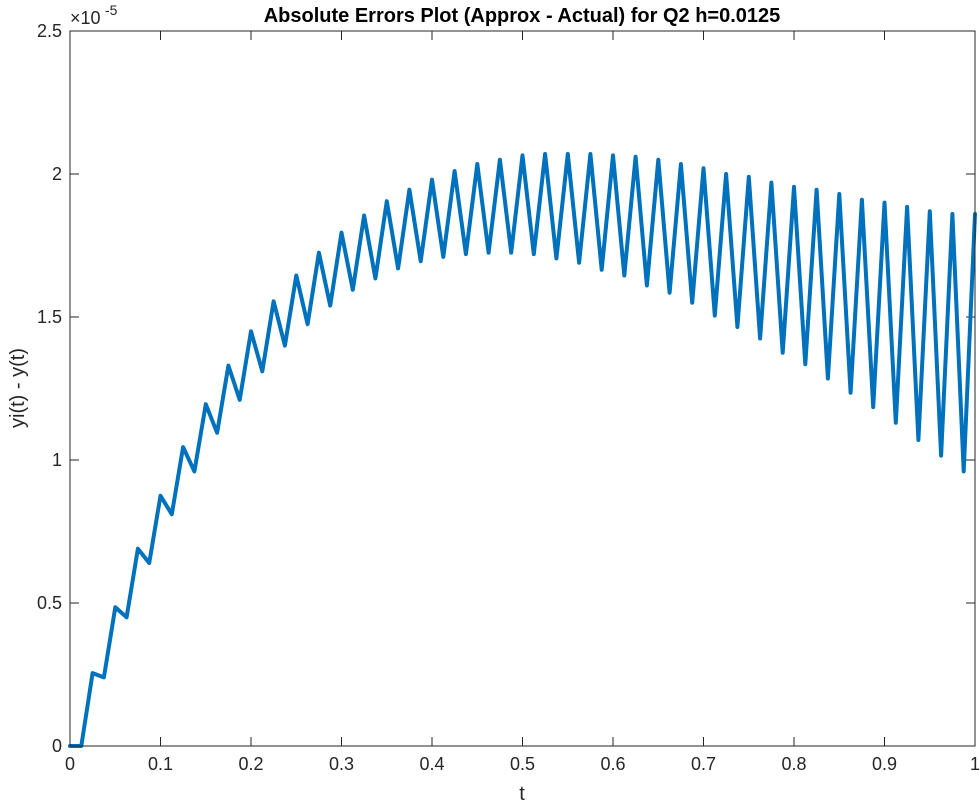  I want to click on y-axis-label: yi(t) - y(t), so click(18, 388).